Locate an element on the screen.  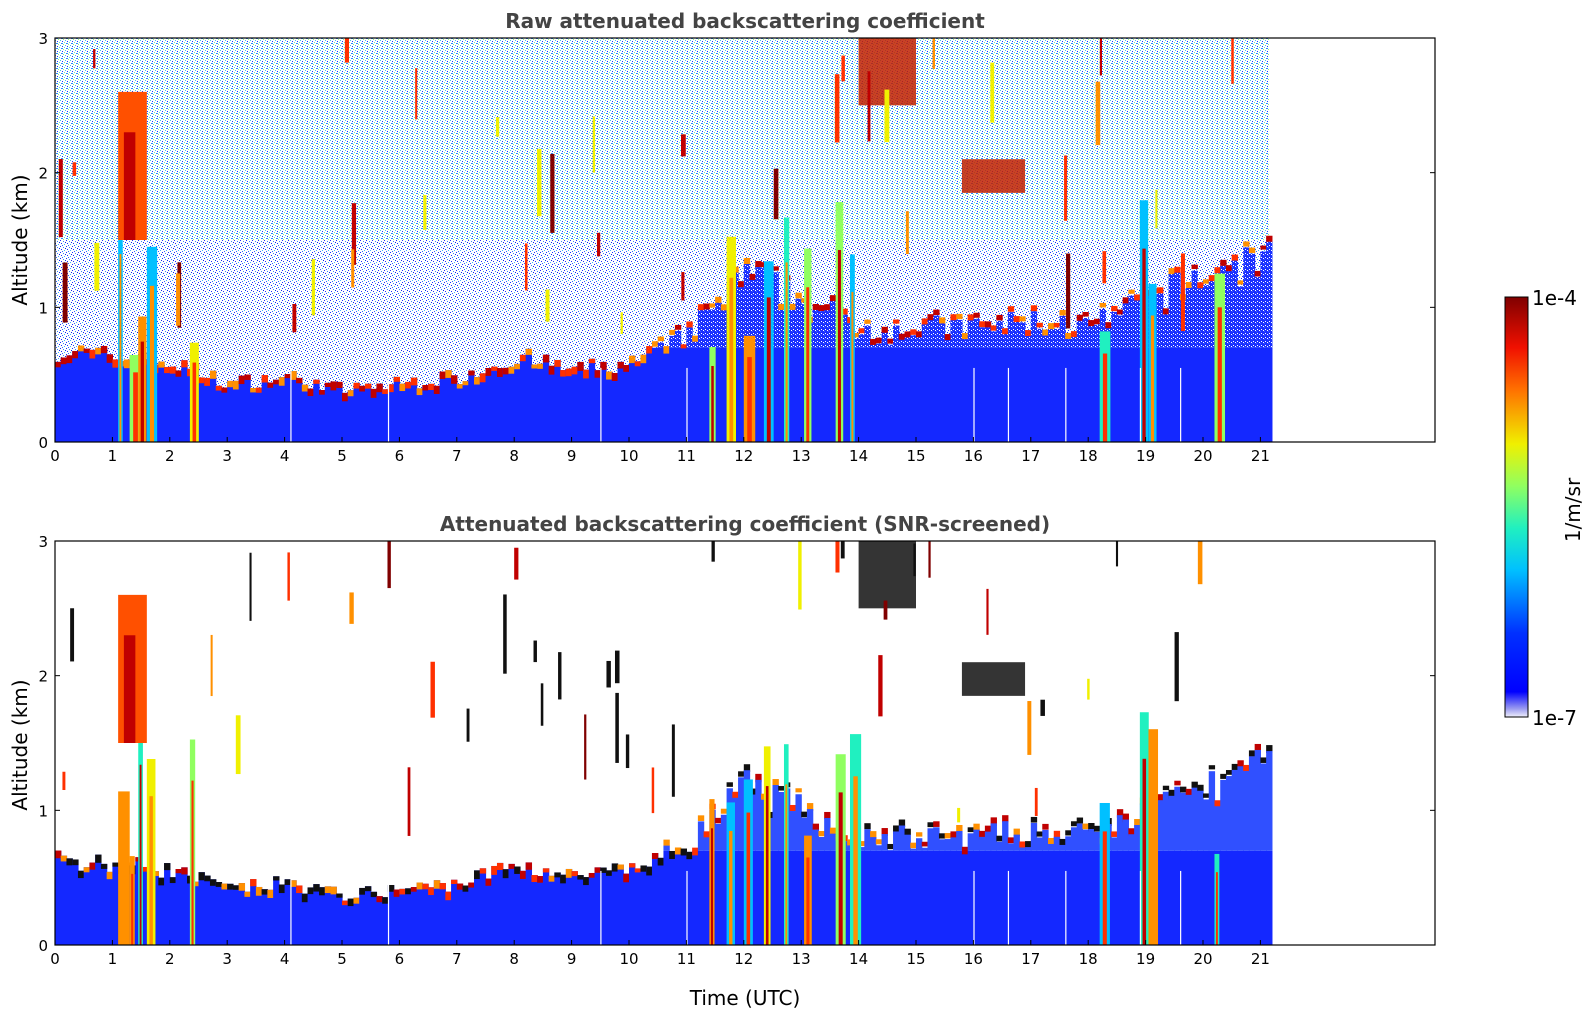
x-tick-label: 2 is located at coordinates (170, 456).